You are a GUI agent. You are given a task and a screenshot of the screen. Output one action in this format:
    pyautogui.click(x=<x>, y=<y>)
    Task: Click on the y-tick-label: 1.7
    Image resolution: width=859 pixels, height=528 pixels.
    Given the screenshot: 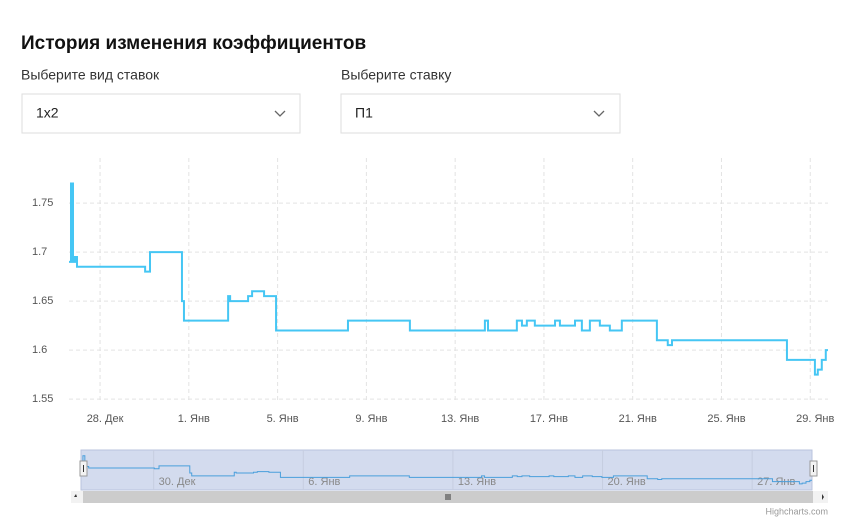 What is the action you would take?
    pyautogui.click(x=39, y=252)
    